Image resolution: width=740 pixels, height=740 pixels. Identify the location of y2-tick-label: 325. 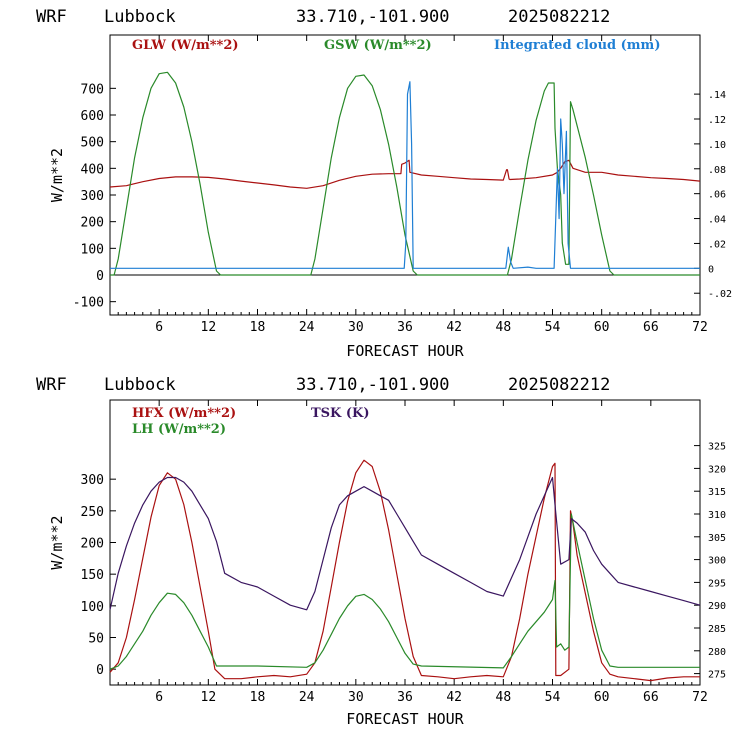
(717, 447).